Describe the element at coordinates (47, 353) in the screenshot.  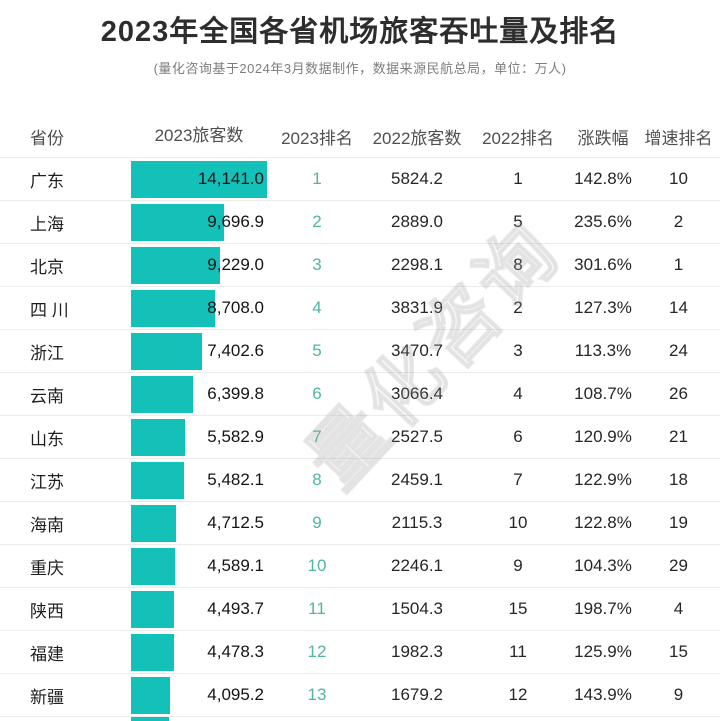
I see `province-name: 浙江` at that location.